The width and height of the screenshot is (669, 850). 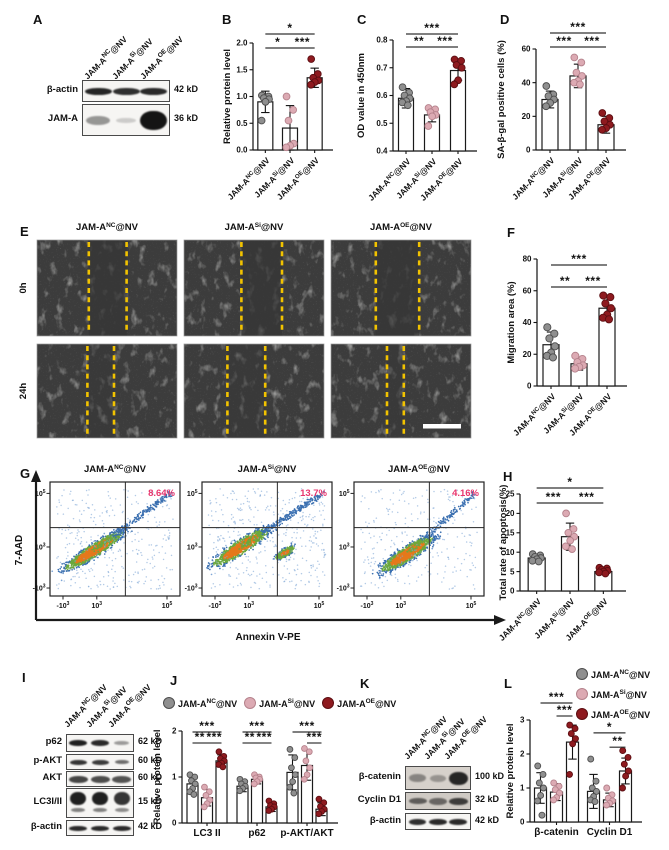 I want to click on y-tick-label: 2, so click(x=522, y=754).